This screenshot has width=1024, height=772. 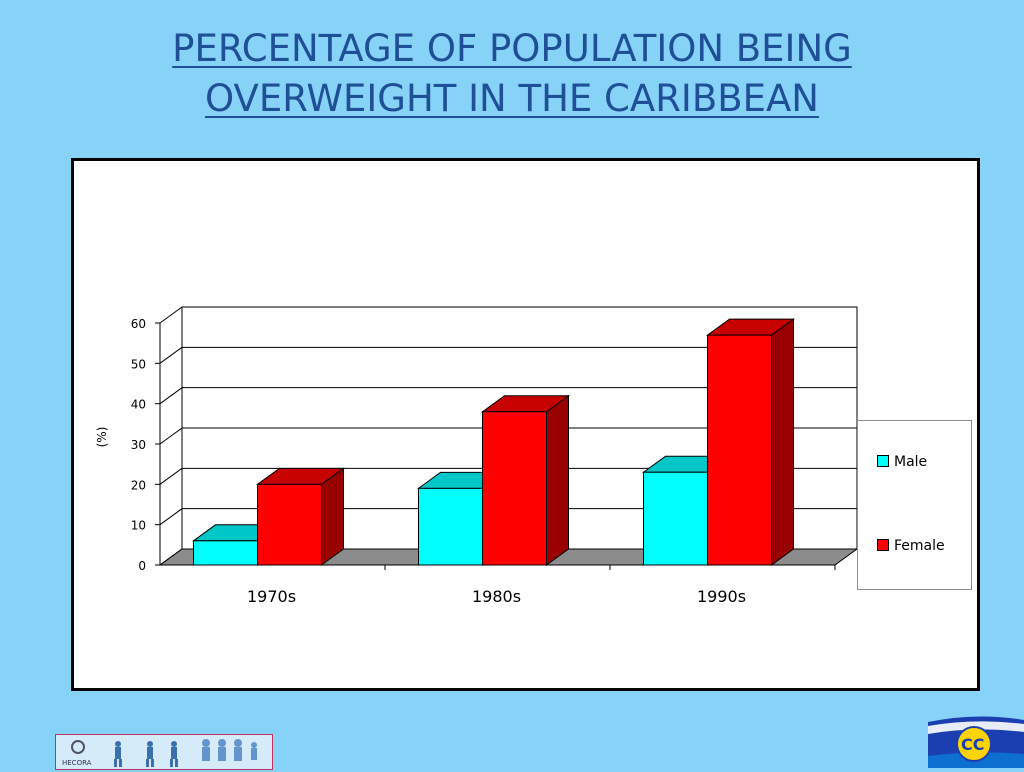 What do you see at coordinates (138, 485) in the screenshot?
I see `y-tick-label: 20` at bounding box center [138, 485].